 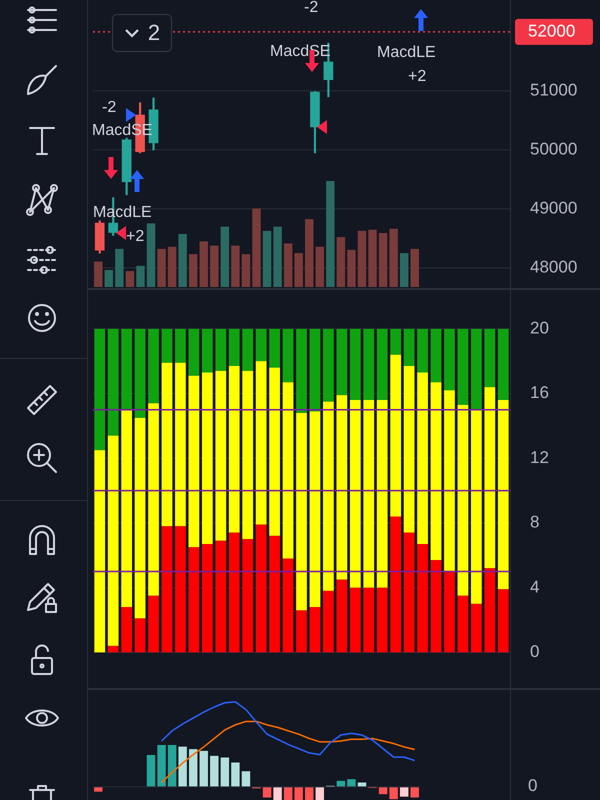 I want to click on y-tick-label: 20, so click(x=539, y=328).